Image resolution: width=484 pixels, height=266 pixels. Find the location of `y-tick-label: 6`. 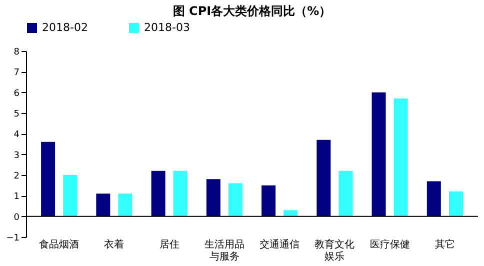

y-tick-label: 6 is located at coordinates (17, 93).